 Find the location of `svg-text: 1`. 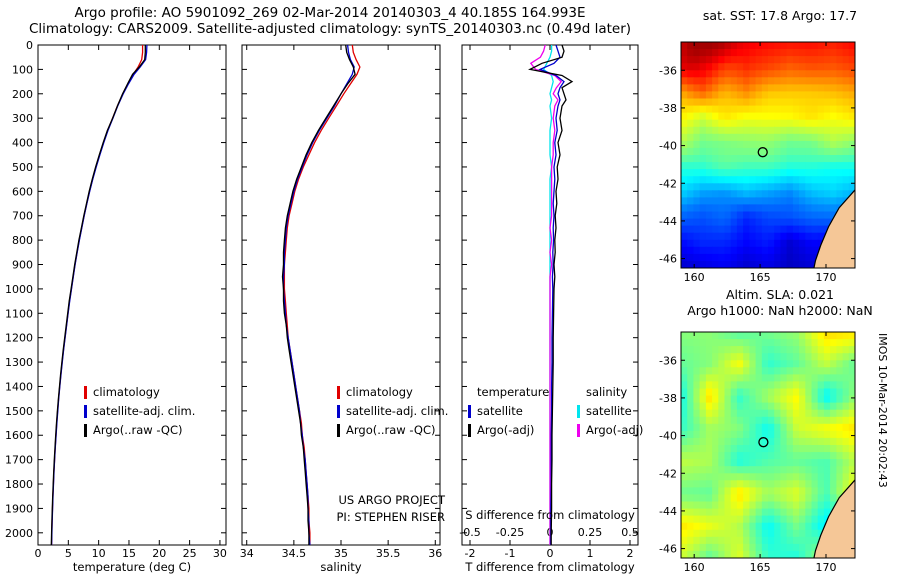

svg-text: 1 is located at coordinates (590, 553).